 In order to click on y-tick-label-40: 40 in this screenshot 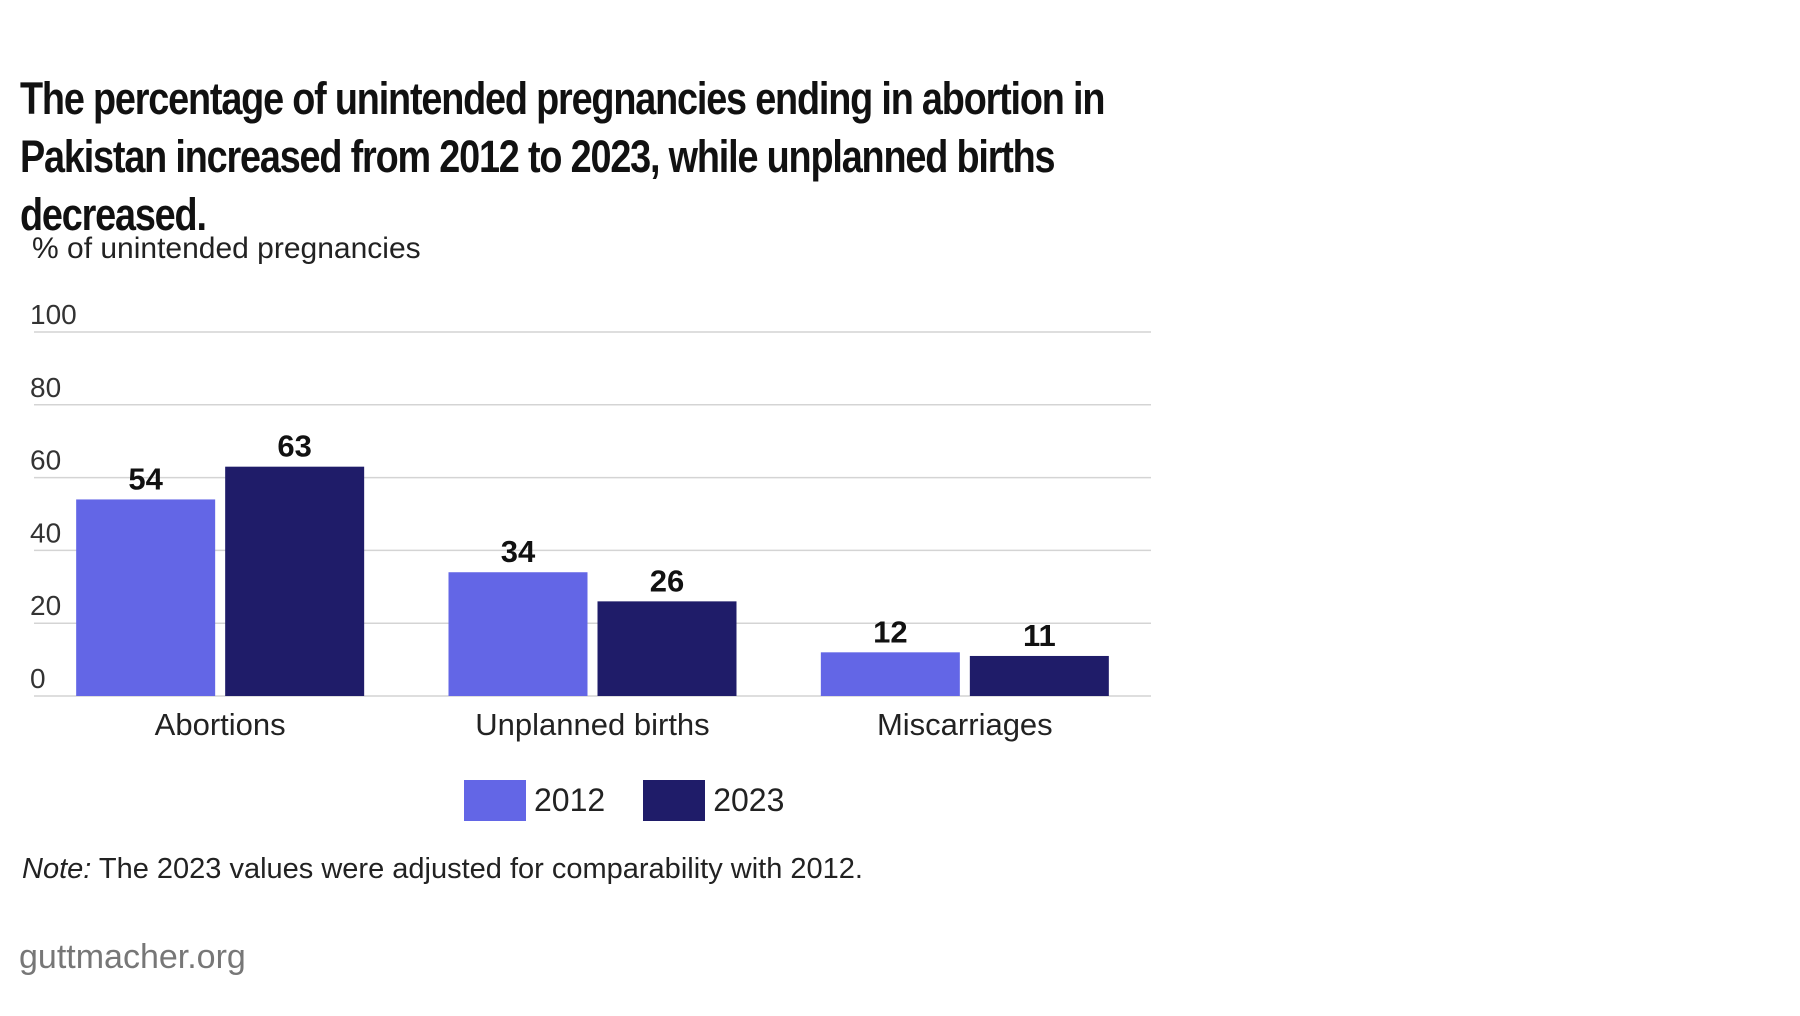, I will do `click(45, 532)`.